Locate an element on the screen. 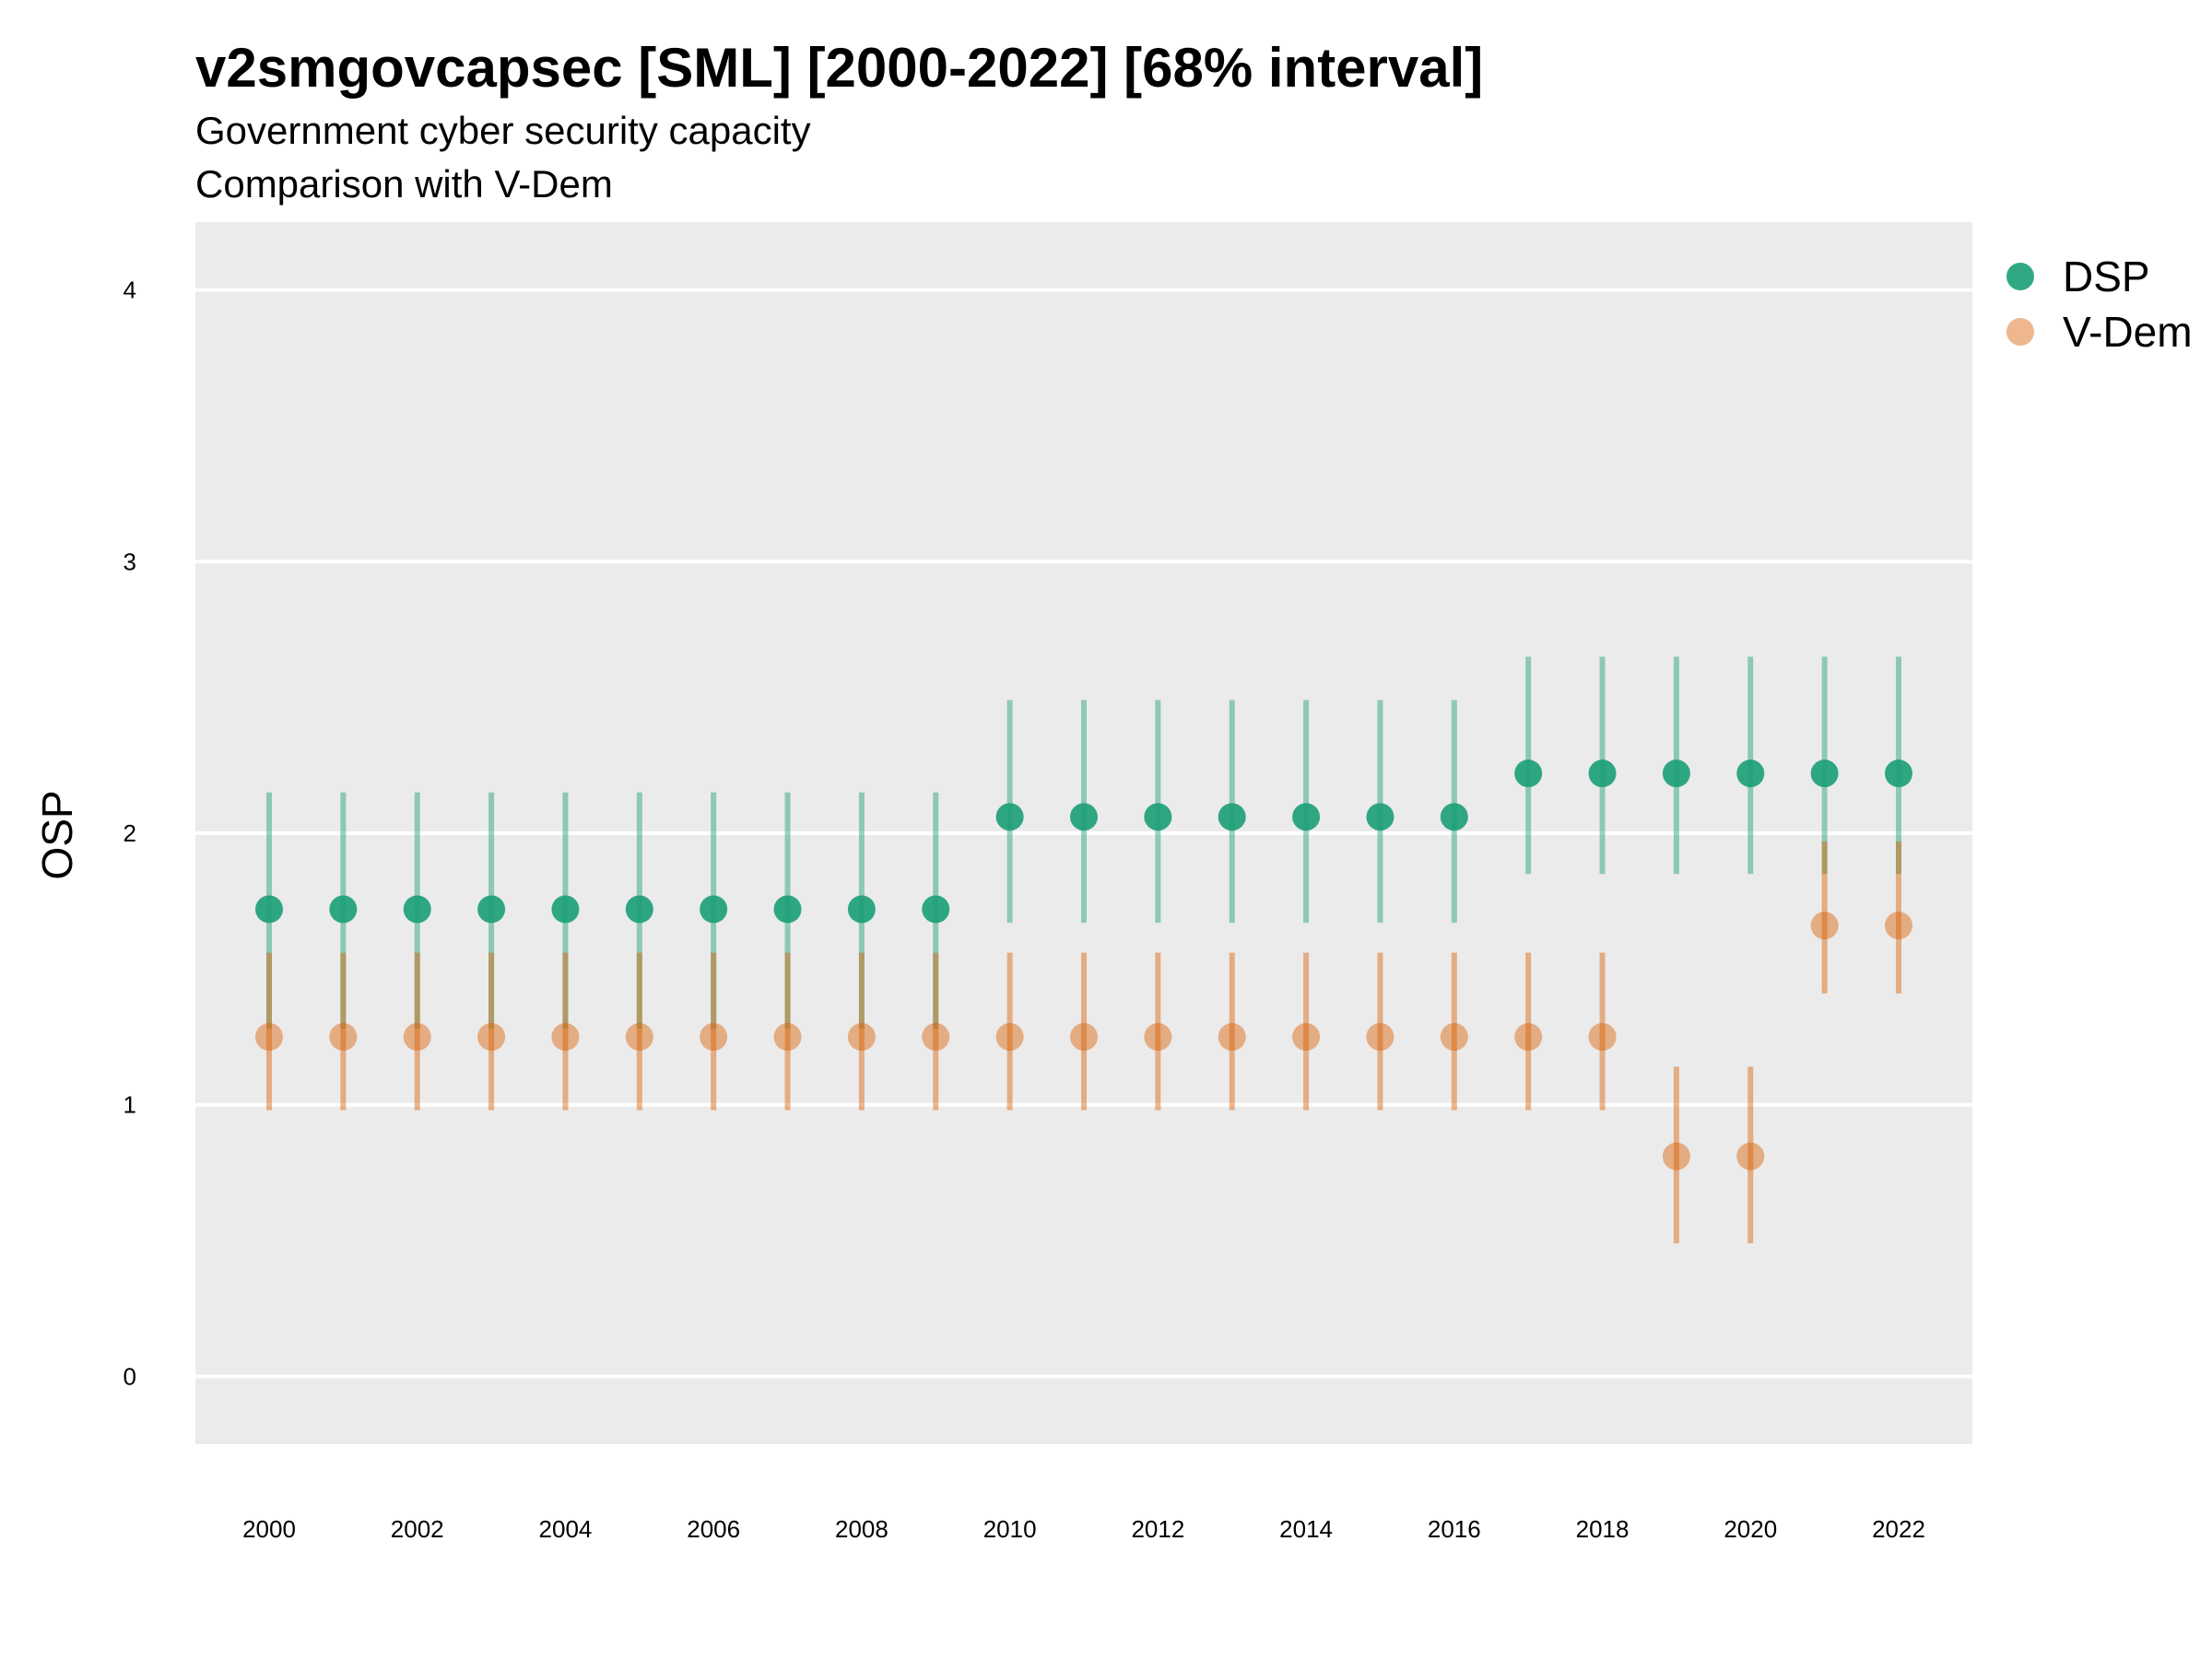 The width and height of the screenshot is (2212, 1659). point-v-dem-2006 is located at coordinates (714, 1037).